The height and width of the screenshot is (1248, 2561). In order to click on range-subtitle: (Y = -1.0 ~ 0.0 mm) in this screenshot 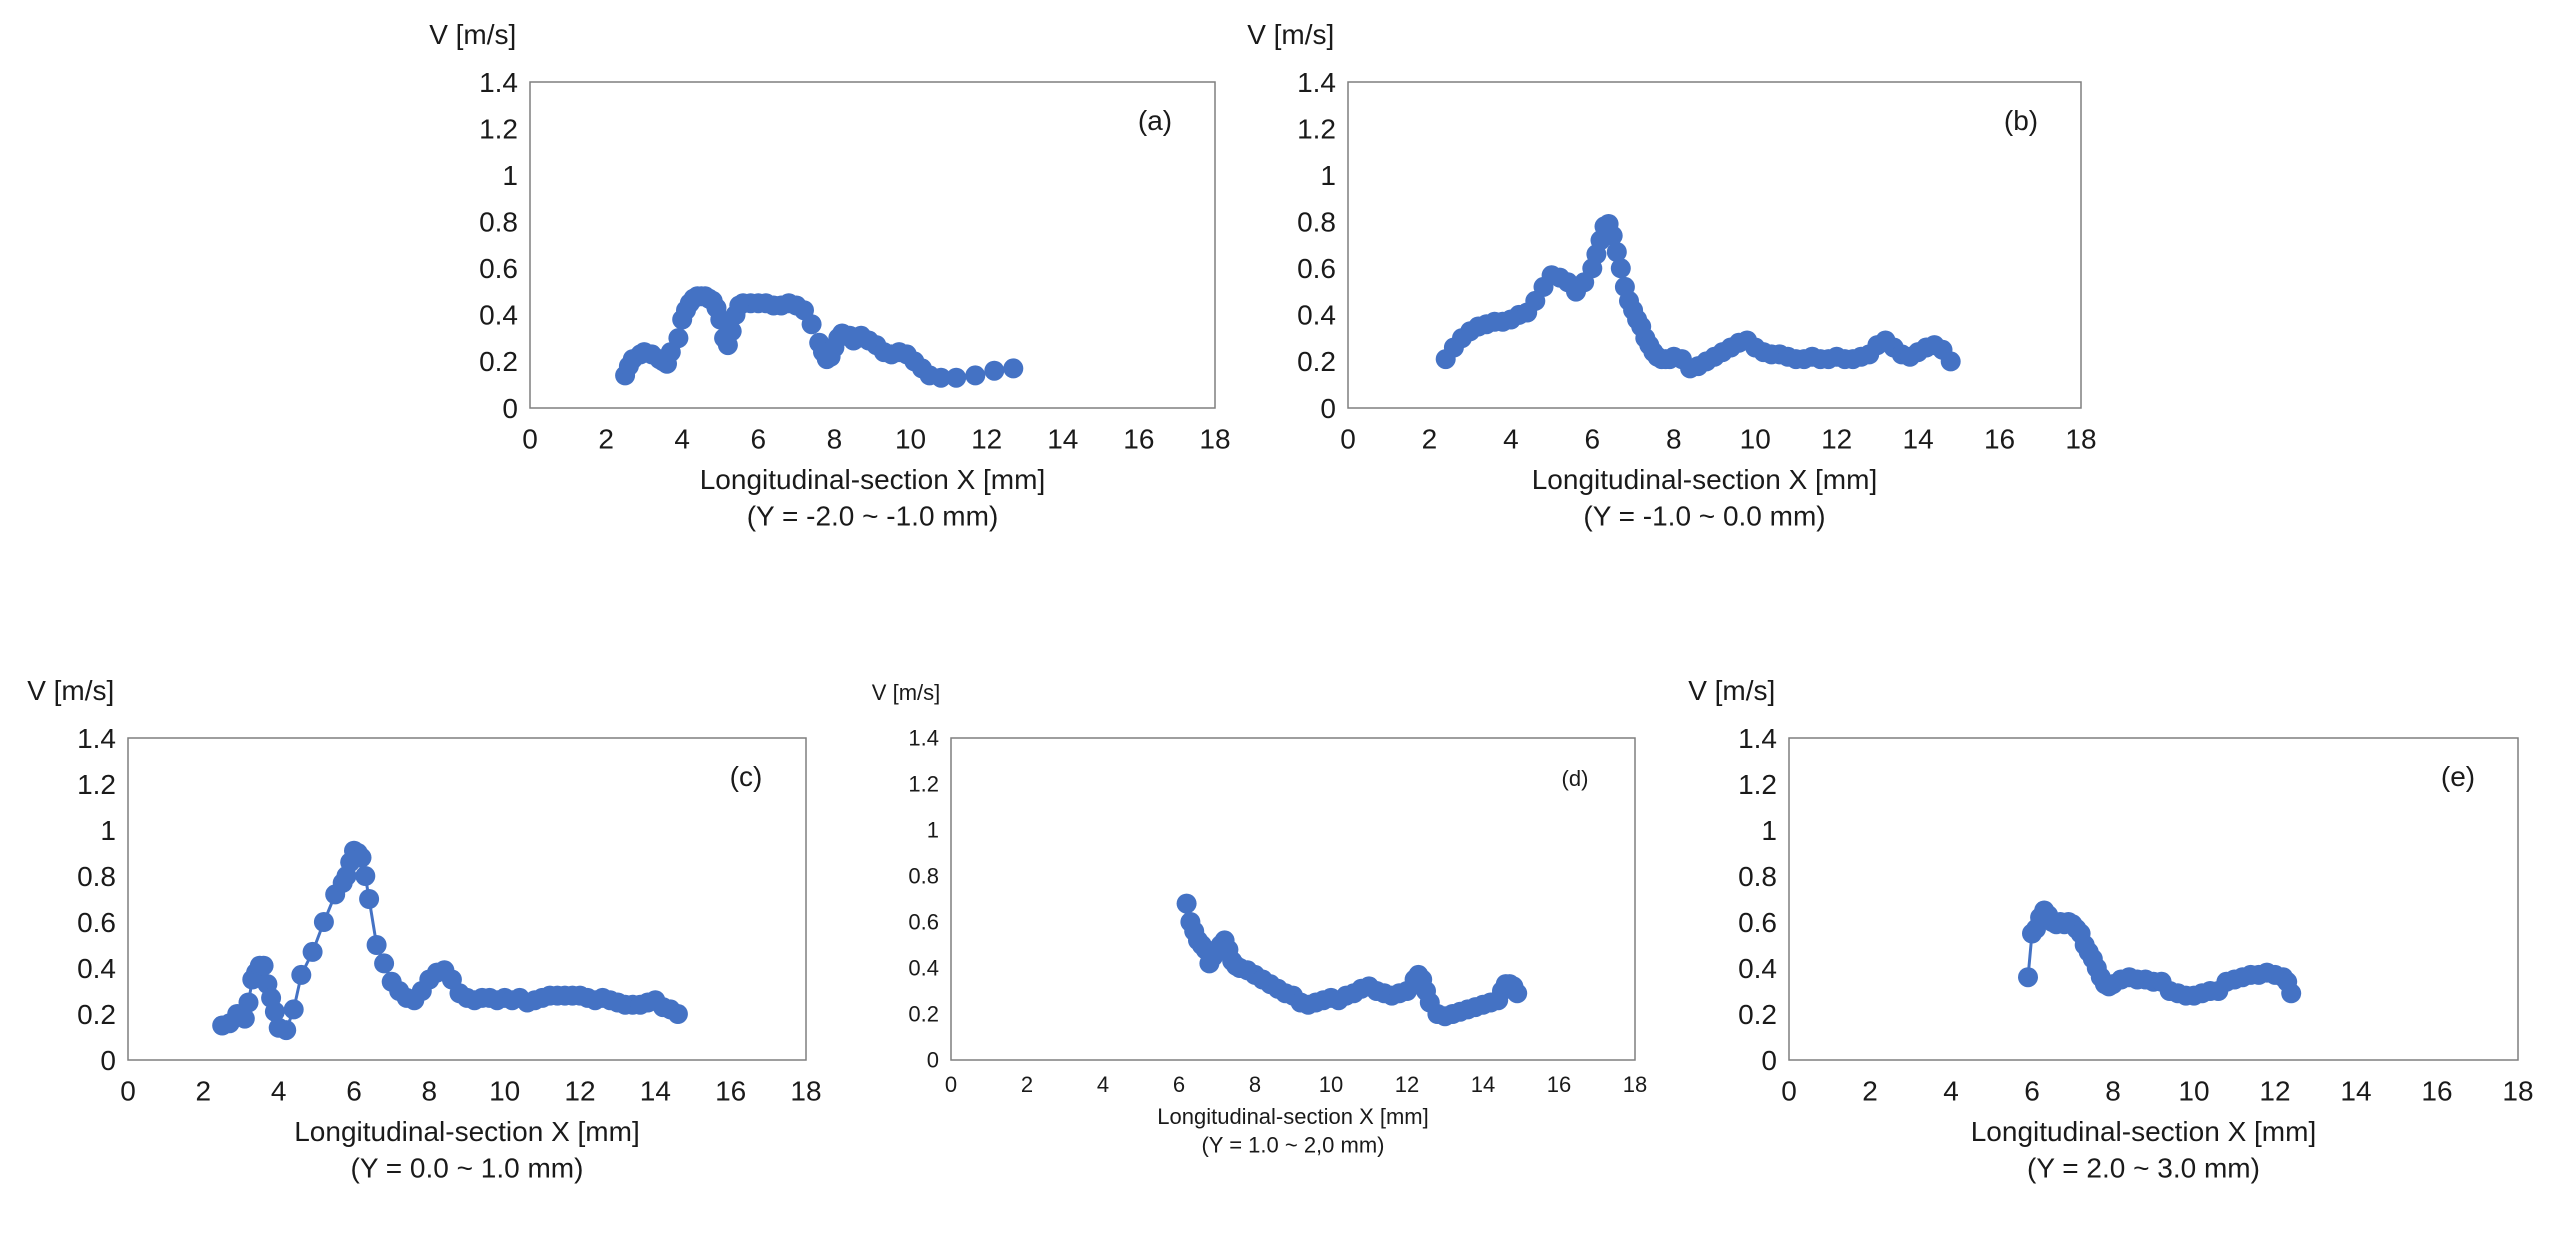, I will do `click(1704, 516)`.